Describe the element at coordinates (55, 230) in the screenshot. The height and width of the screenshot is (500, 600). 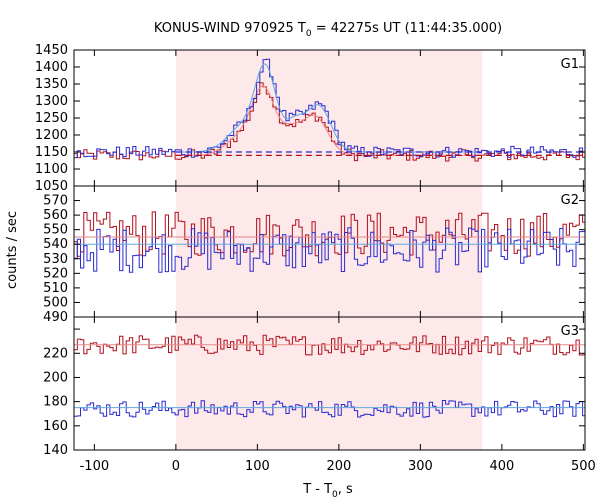
I see `panel-G2-ytick-label: 550` at that location.